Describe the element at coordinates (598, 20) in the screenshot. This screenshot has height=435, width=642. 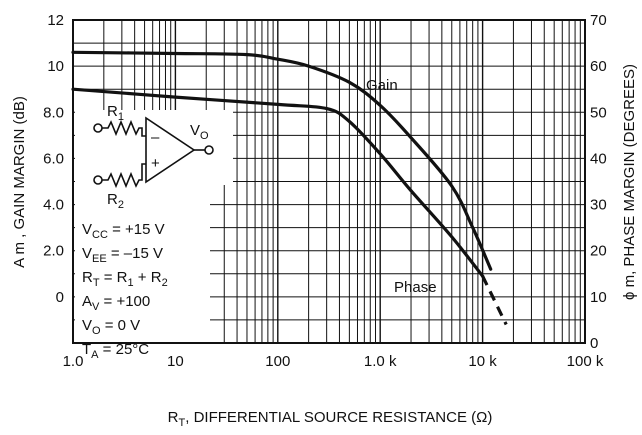
I see `y-right-tick-label: 70` at that location.